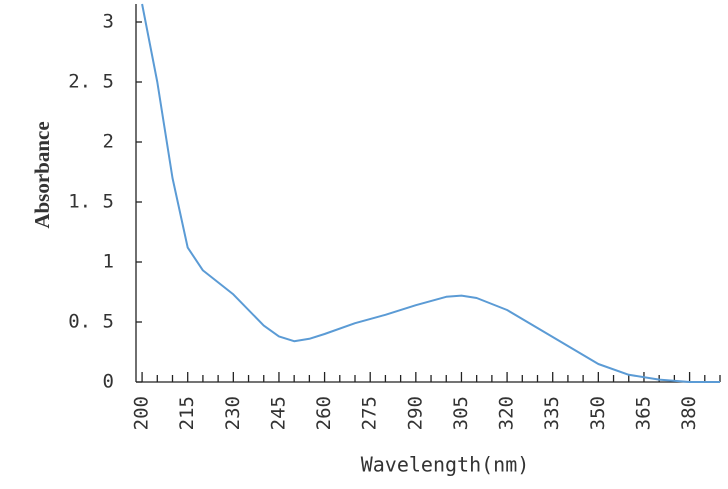 The height and width of the screenshot is (489, 728). What do you see at coordinates (187, 413) in the screenshot?
I see `x-tick-label: 215` at bounding box center [187, 413].